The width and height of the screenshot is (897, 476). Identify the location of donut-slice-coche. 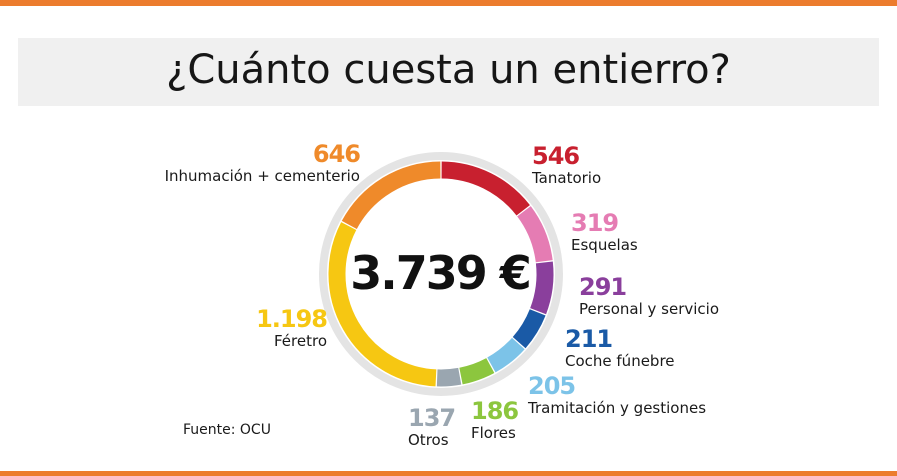
(529, 328).